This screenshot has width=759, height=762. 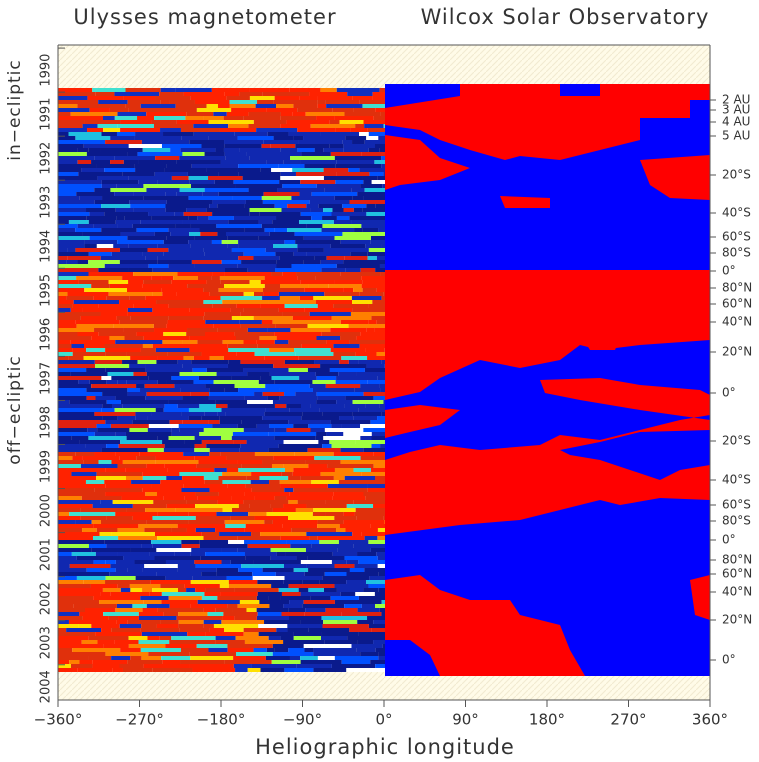 What do you see at coordinates (46, 642) in the screenshot?
I see `y-tick-label: 2003` at bounding box center [46, 642].